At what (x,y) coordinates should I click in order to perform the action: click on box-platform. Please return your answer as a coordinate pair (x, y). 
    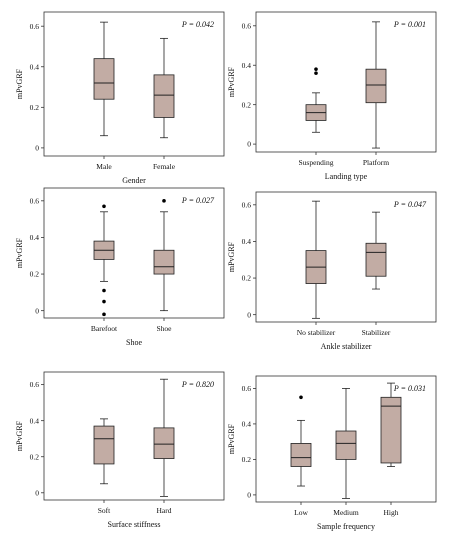
    Looking at the image, I should click on (376, 85).